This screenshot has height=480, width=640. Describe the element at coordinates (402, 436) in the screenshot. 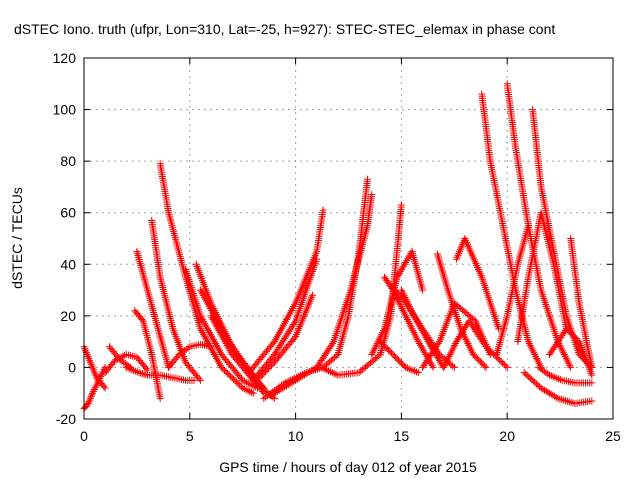

I see `x-tick-label: 15` at that location.